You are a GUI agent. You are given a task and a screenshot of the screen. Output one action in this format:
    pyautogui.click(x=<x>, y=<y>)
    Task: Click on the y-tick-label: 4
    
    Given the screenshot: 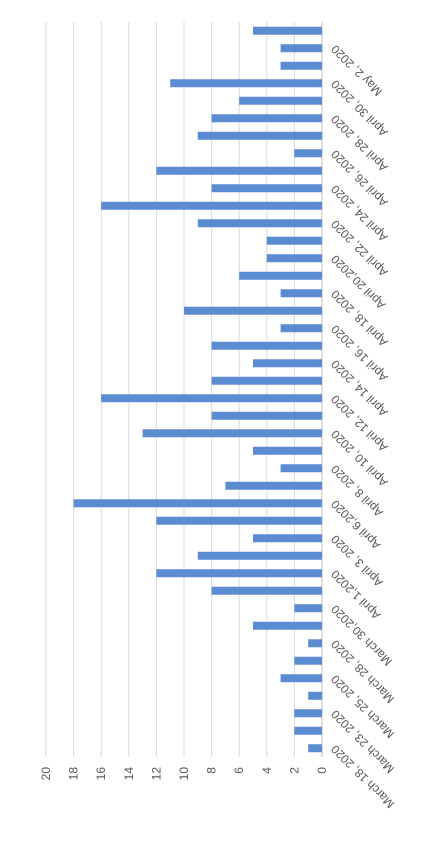 What is the action you would take?
    pyautogui.click(x=267, y=770)
    